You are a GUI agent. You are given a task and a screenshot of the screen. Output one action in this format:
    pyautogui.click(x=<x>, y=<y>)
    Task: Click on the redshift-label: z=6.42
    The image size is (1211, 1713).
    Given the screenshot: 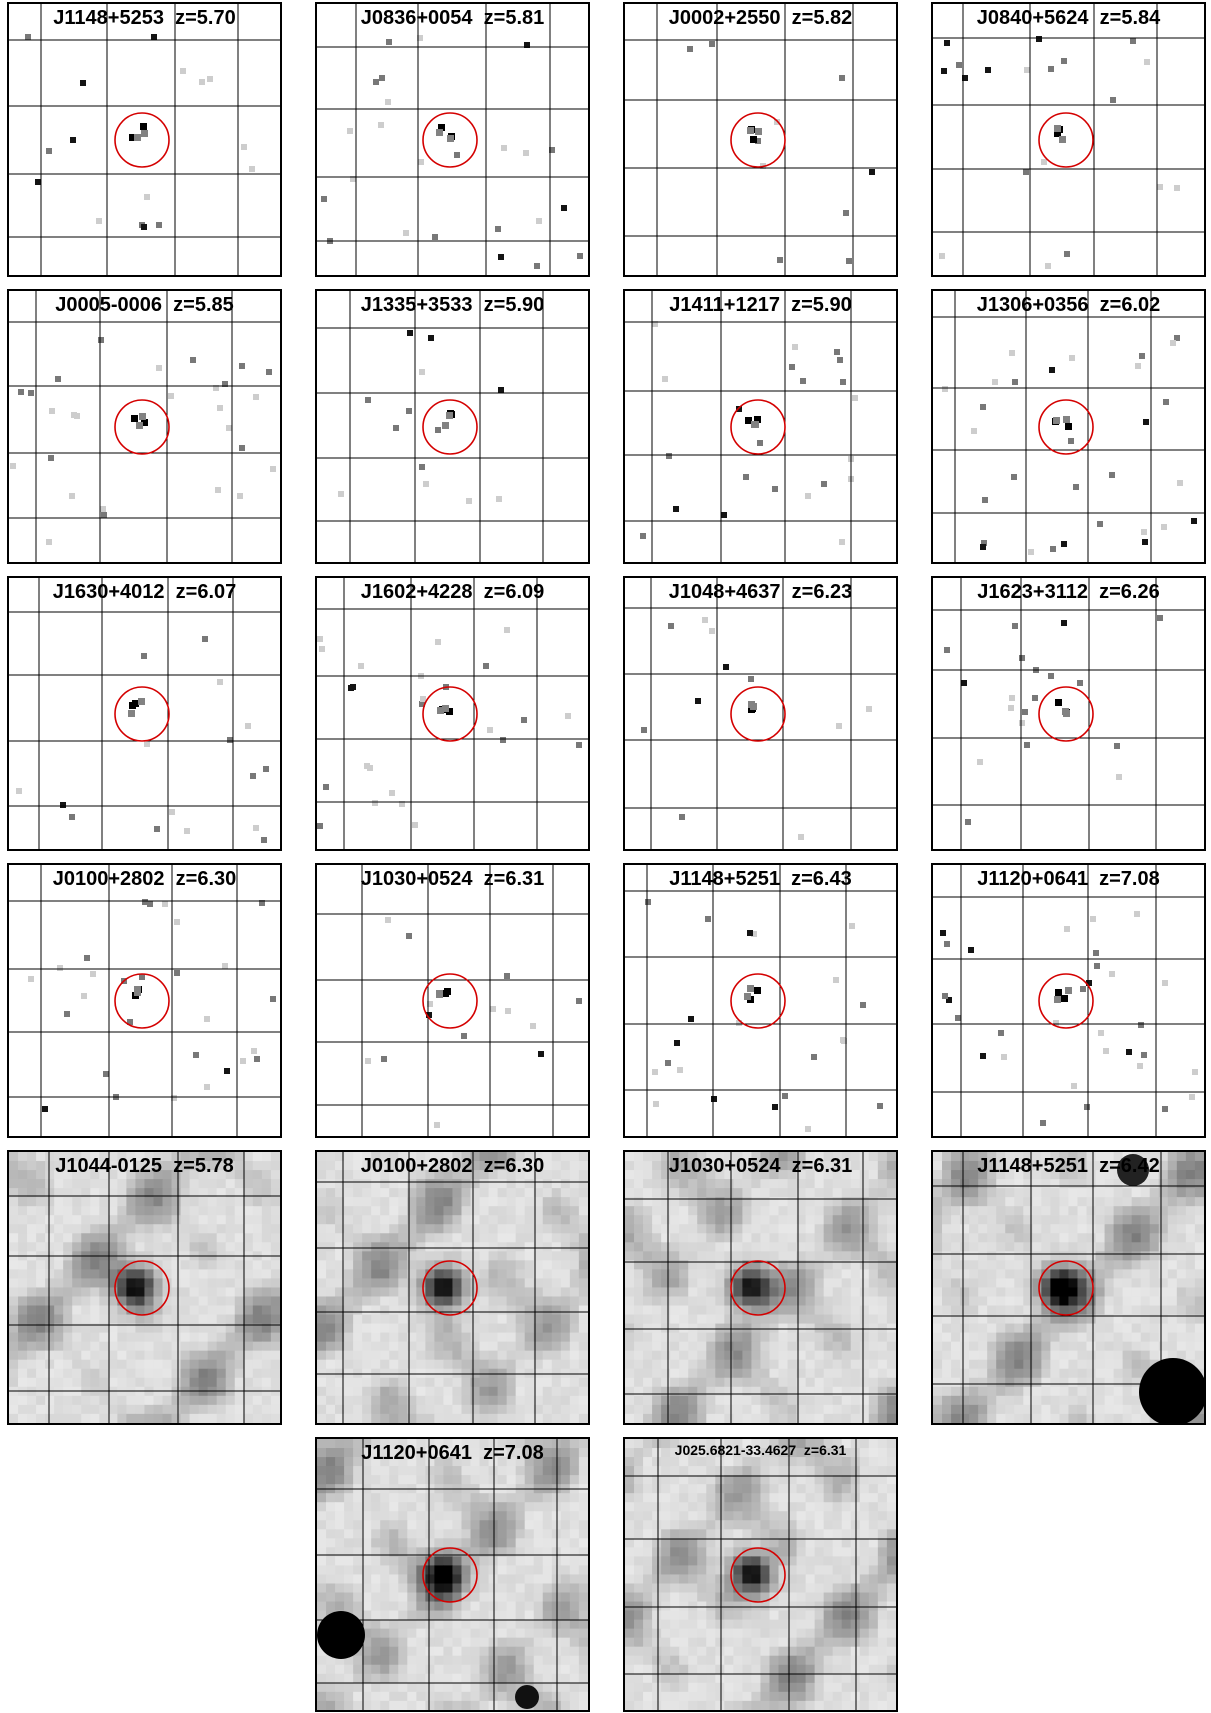 What is the action you would take?
    pyautogui.click(x=1129, y=1166)
    